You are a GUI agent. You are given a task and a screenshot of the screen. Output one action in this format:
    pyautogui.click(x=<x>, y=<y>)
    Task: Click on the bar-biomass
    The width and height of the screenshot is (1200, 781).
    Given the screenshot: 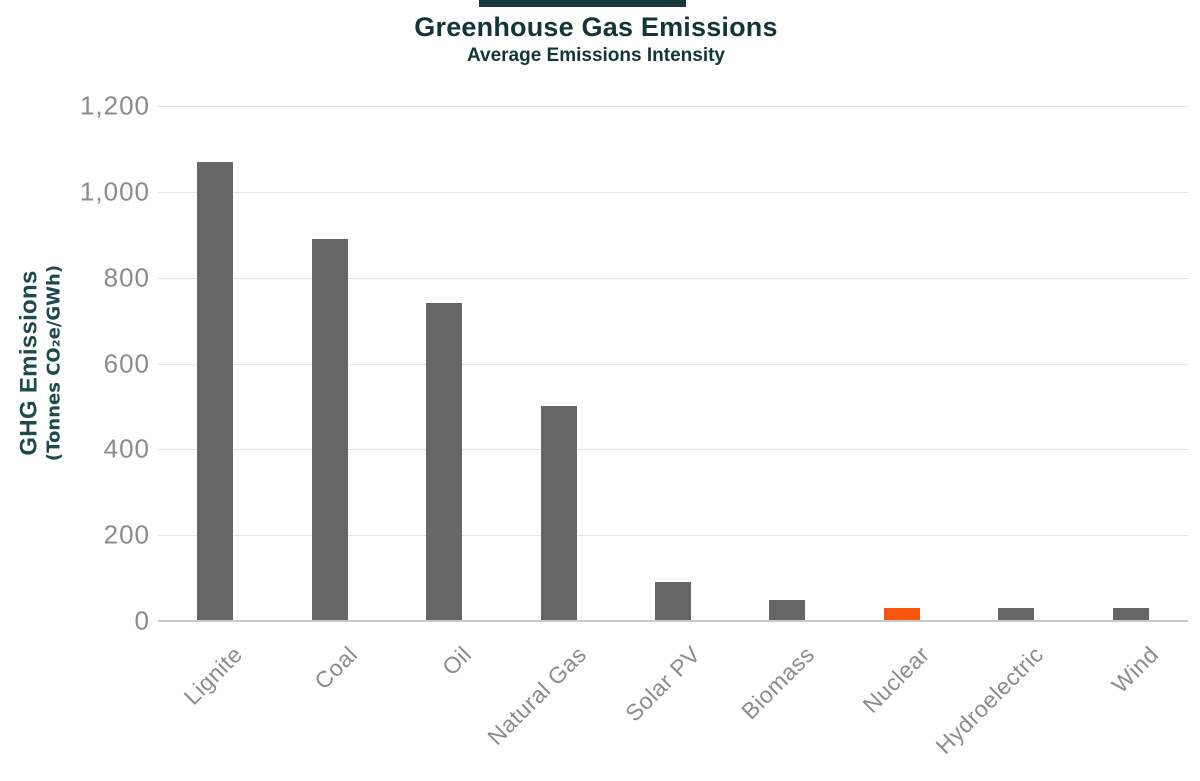 What is the action you would take?
    pyautogui.click(x=787, y=610)
    